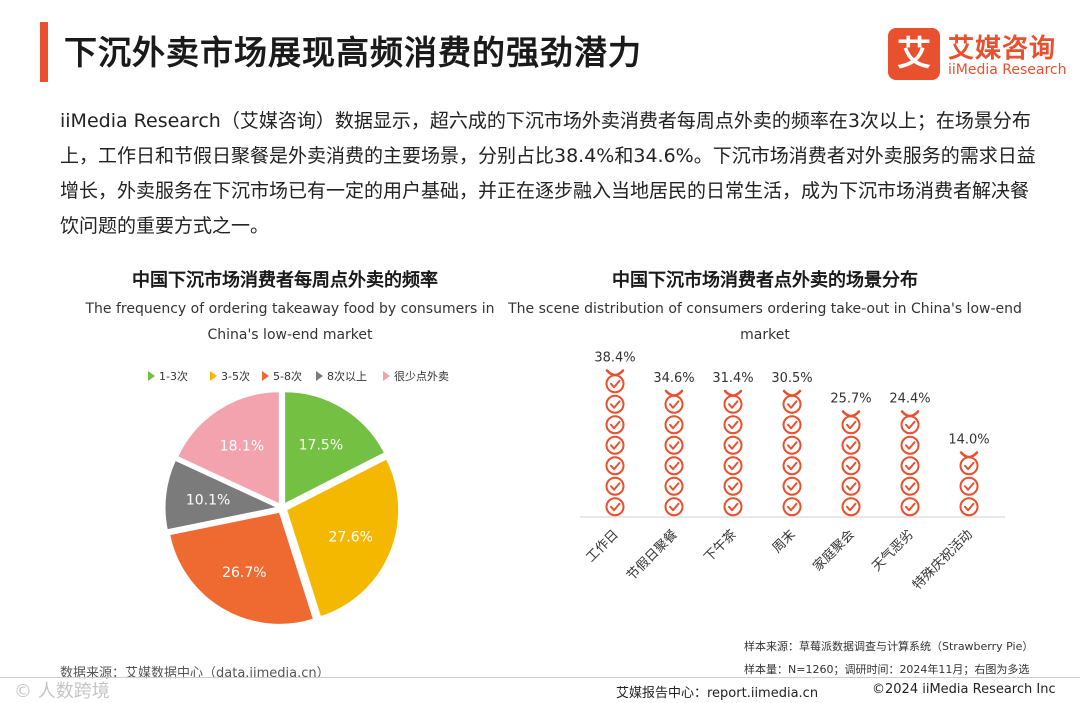  Describe the element at coordinates (1007, 70) in the screenshot. I see `logo-en-text: iiMedia Research` at that location.